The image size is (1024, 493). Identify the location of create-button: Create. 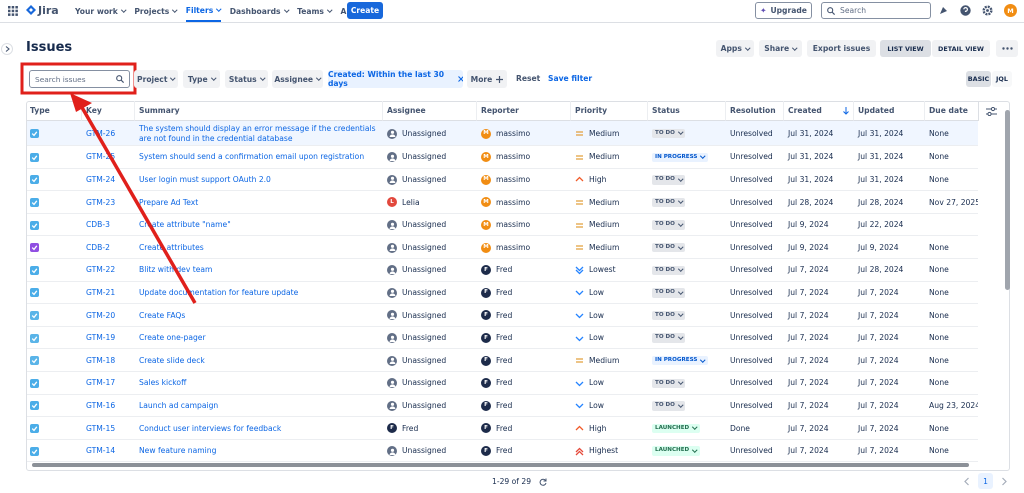
(365, 10).